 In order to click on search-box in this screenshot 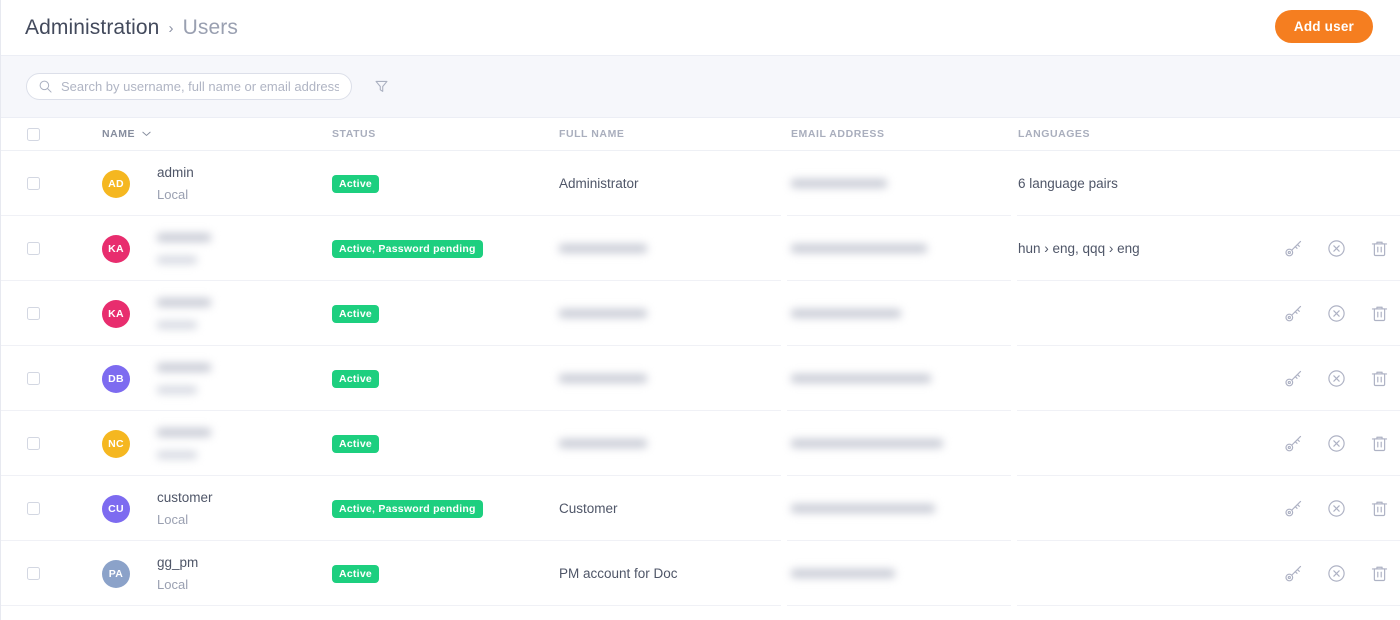, I will do `click(189, 86)`.